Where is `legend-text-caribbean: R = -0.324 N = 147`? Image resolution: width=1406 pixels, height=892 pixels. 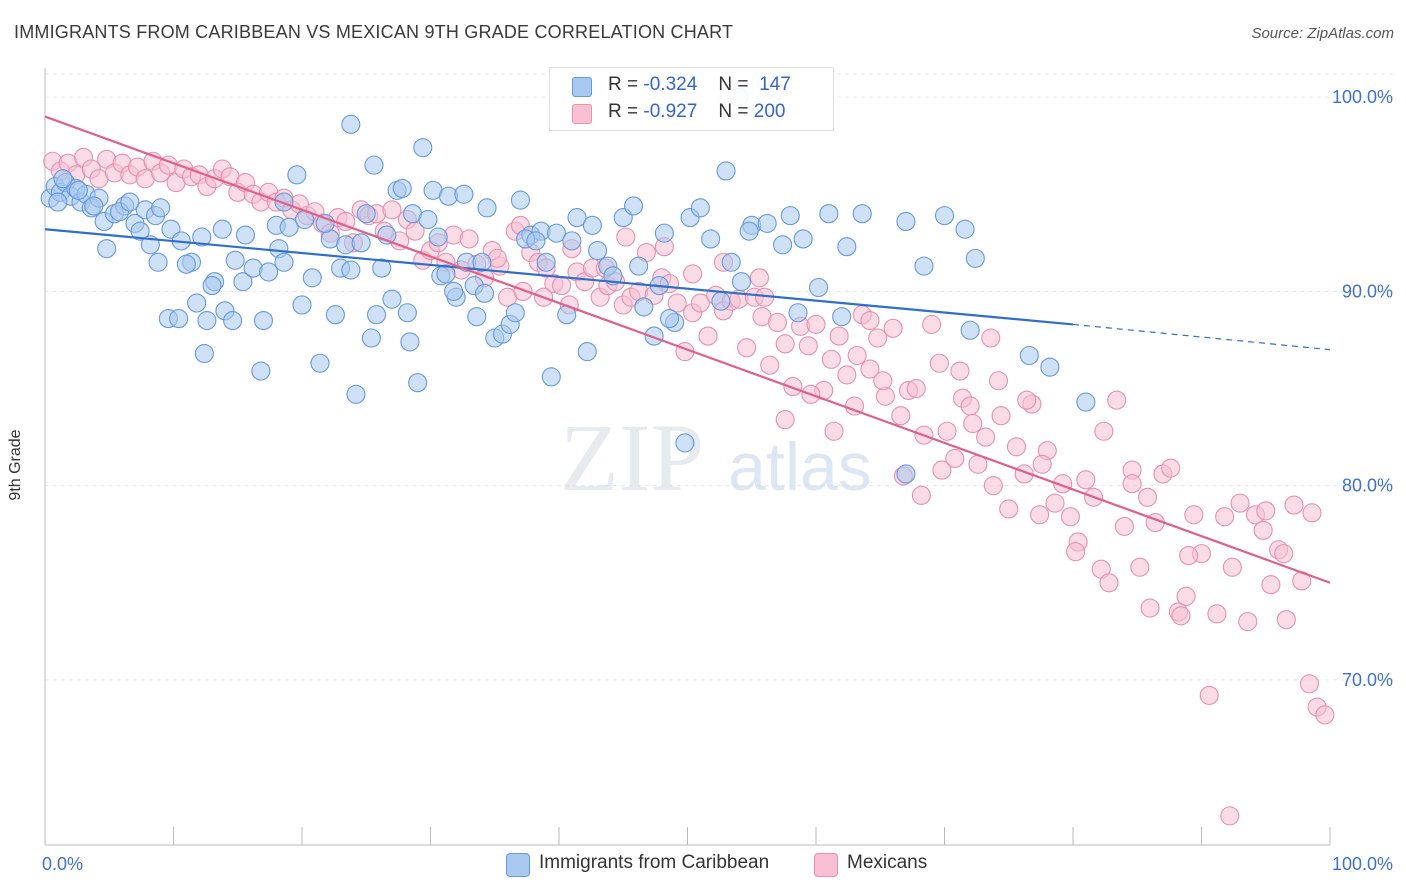
legend-text-caribbean: R = -0.324 N = 147 is located at coordinates (699, 85).